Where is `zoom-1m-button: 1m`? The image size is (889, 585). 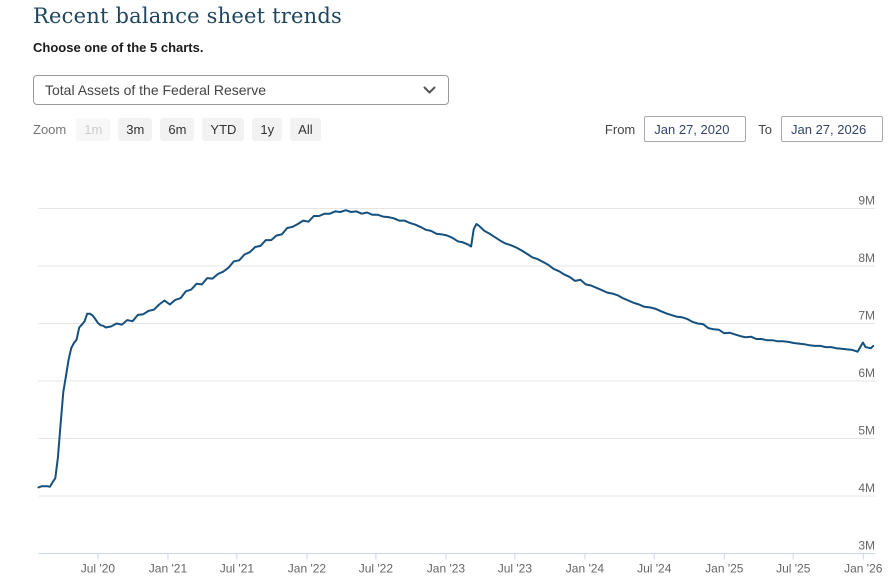 zoom-1m-button: 1m is located at coordinates (93, 129).